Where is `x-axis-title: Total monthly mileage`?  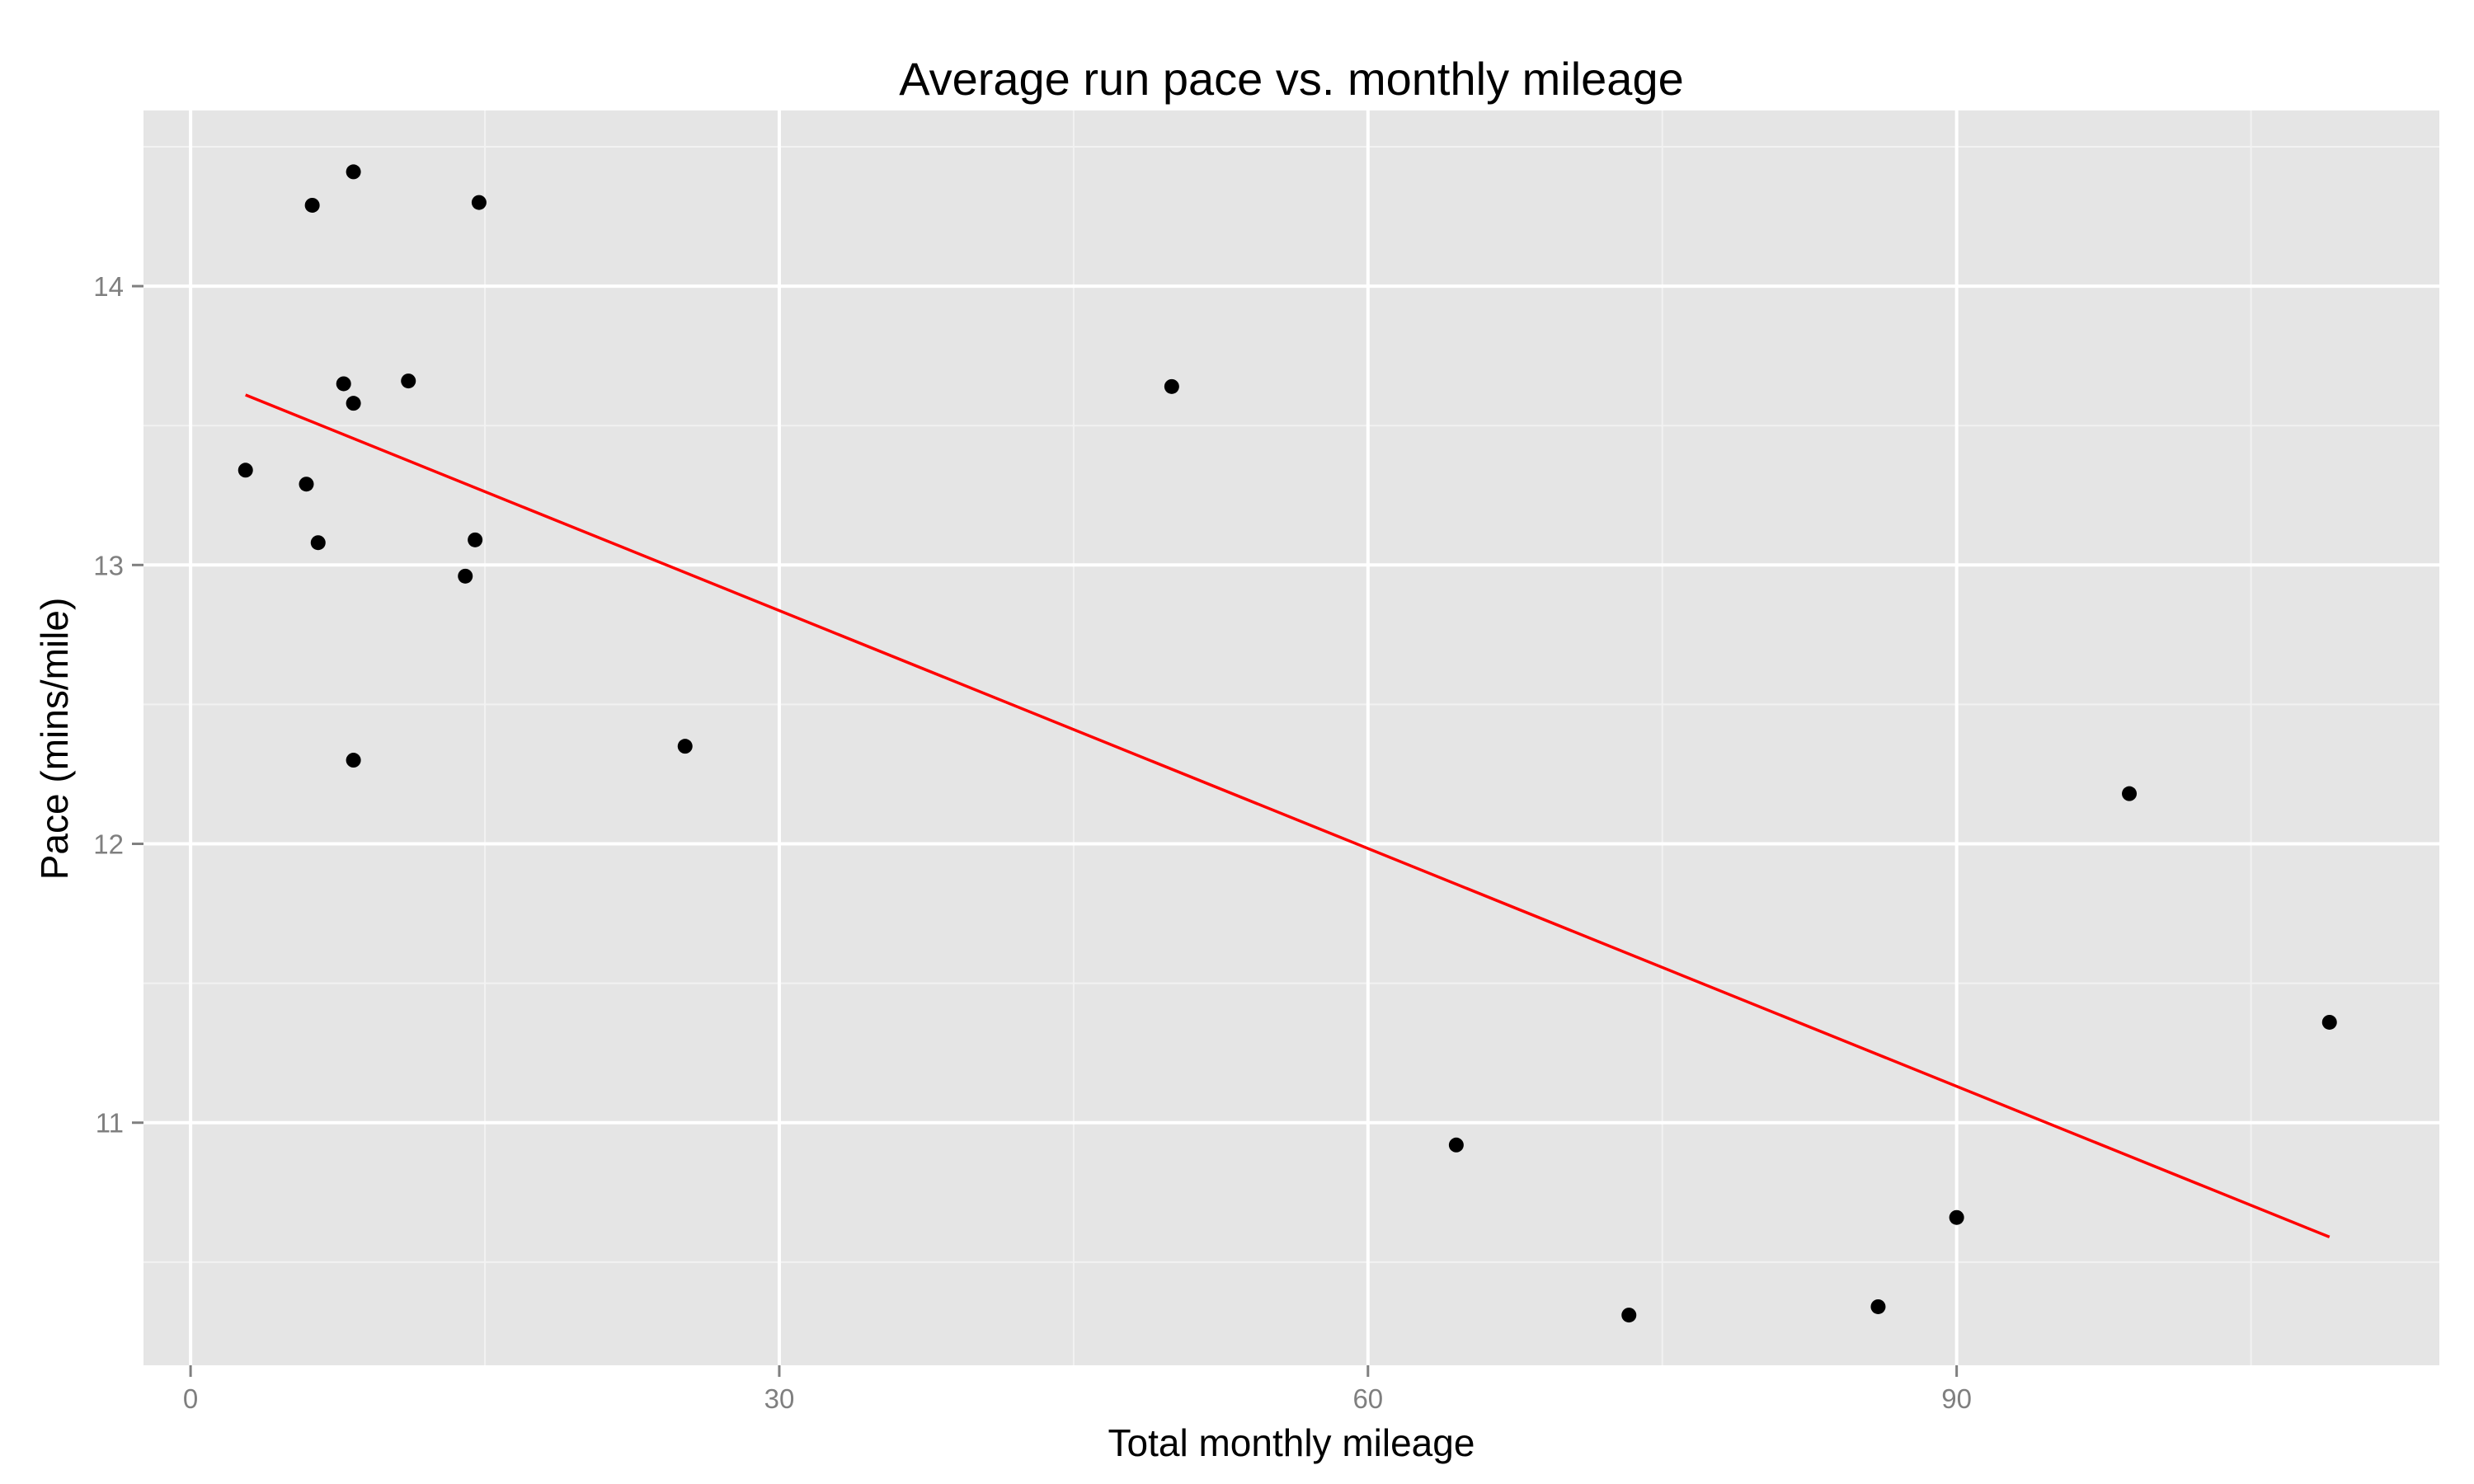
x-axis-title: Total monthly mileage is located at coordinates (1291, 1442).